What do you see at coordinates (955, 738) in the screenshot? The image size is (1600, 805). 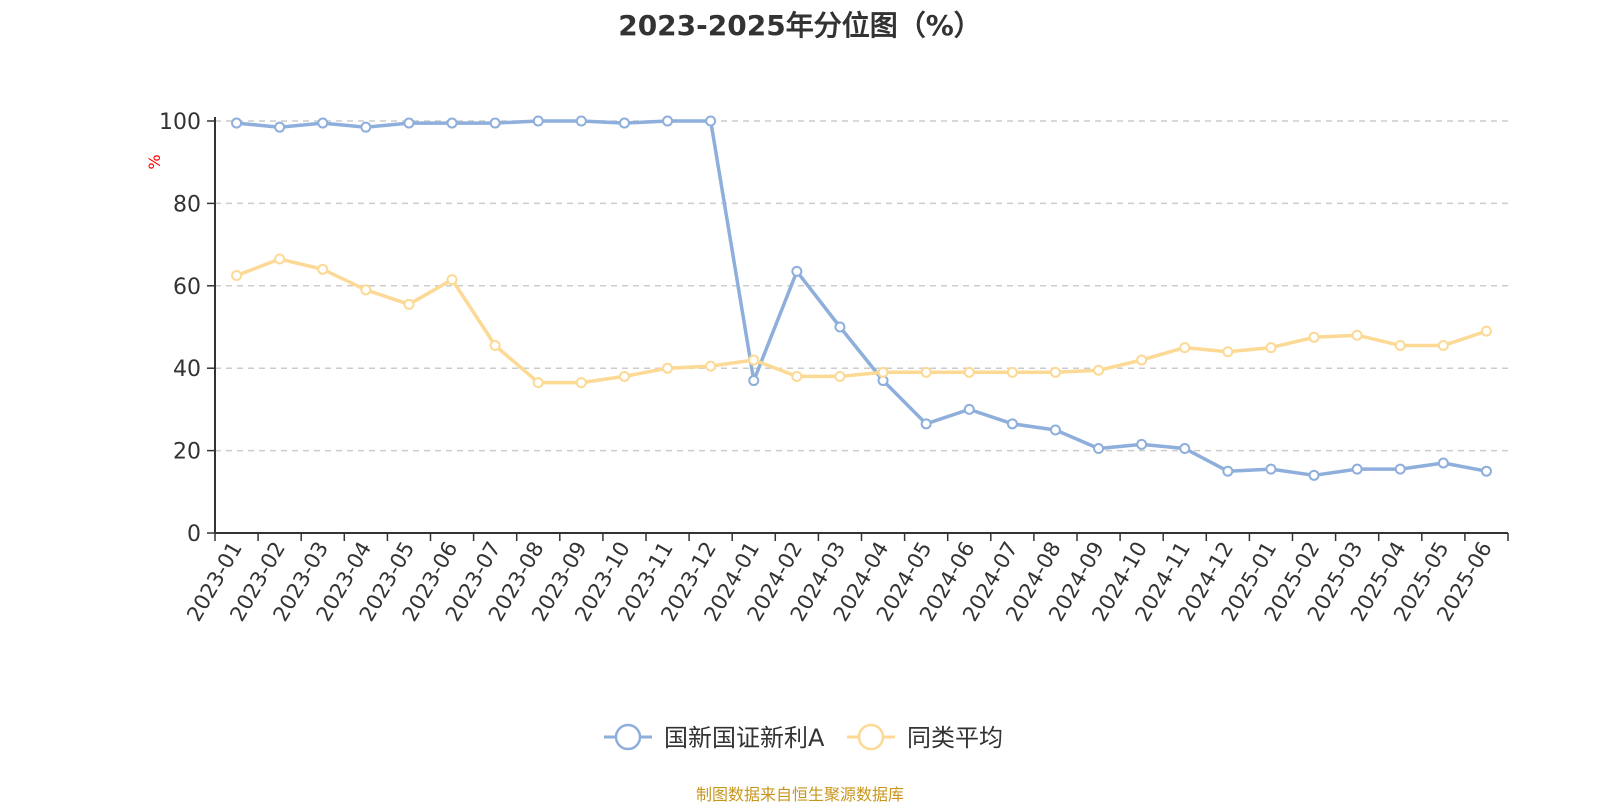 I see `legend-label: 同类平均` at bounding box center [955, 738].